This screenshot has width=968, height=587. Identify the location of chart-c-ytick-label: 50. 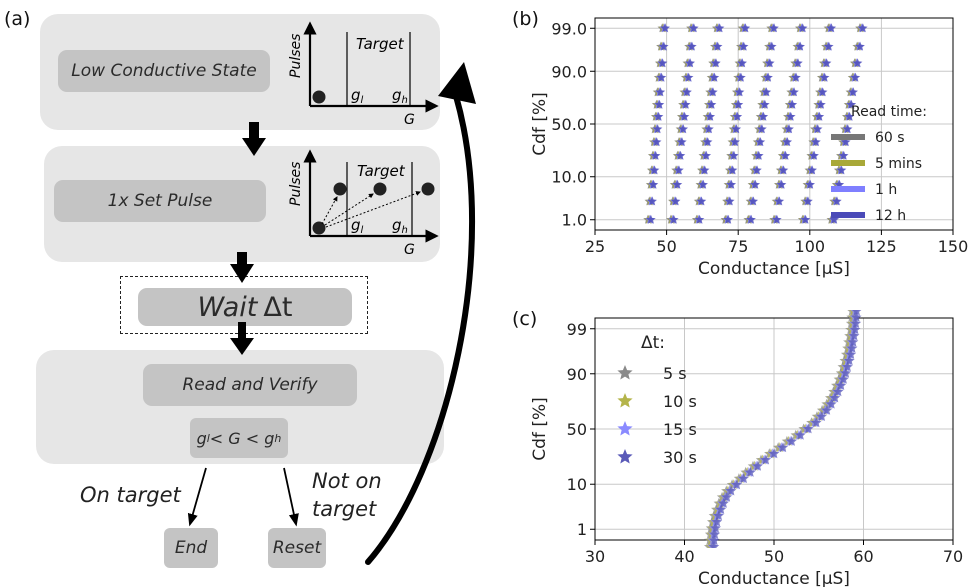
(577, 429).